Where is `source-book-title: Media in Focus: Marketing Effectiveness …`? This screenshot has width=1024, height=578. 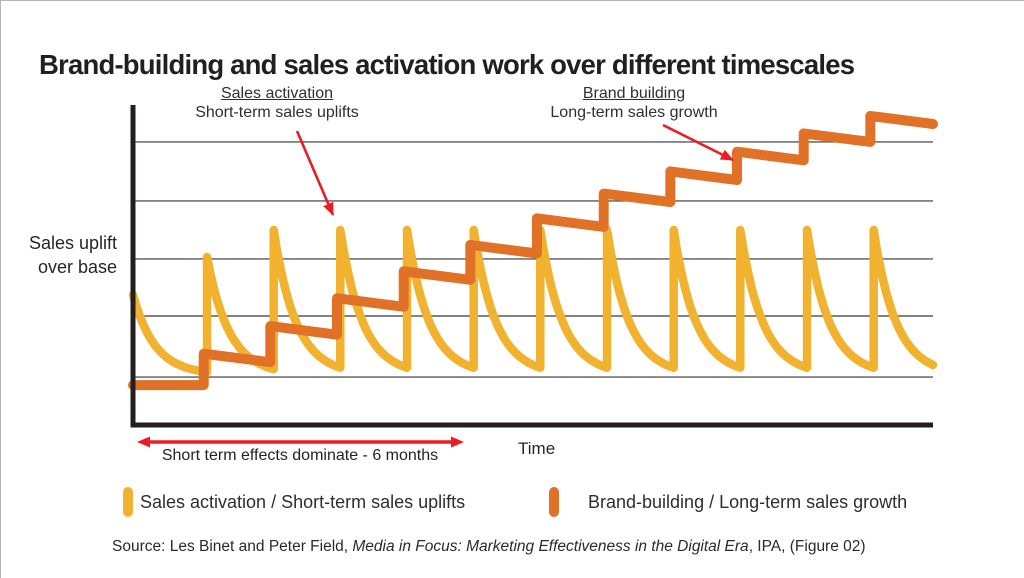
source-book-title: Media in Focus: Marketing Effectiveness … is located at coordinates (550, 546).